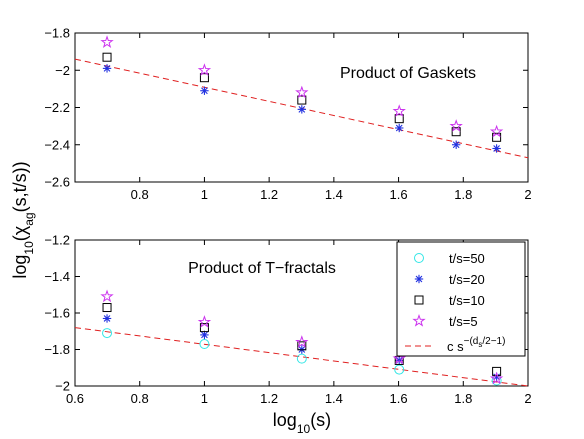 The height and width of the screenshot is (439, 584). What do you see at coordinates (23, 219) in the screenshot?
I see `y-axis-label: log10(χag(s,t/s))` at bounding box center [23, 219].